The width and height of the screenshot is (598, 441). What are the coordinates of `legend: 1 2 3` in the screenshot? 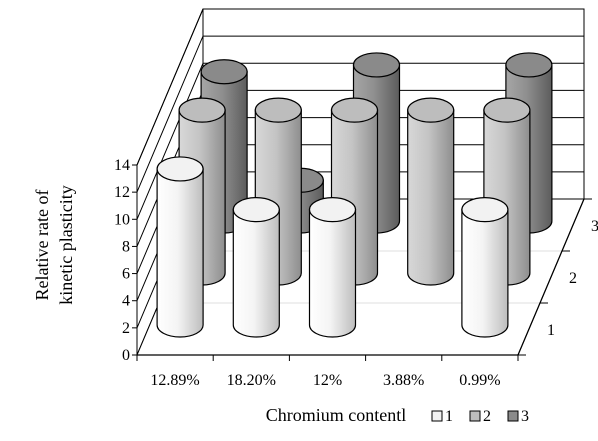 It's located at (480, 416).